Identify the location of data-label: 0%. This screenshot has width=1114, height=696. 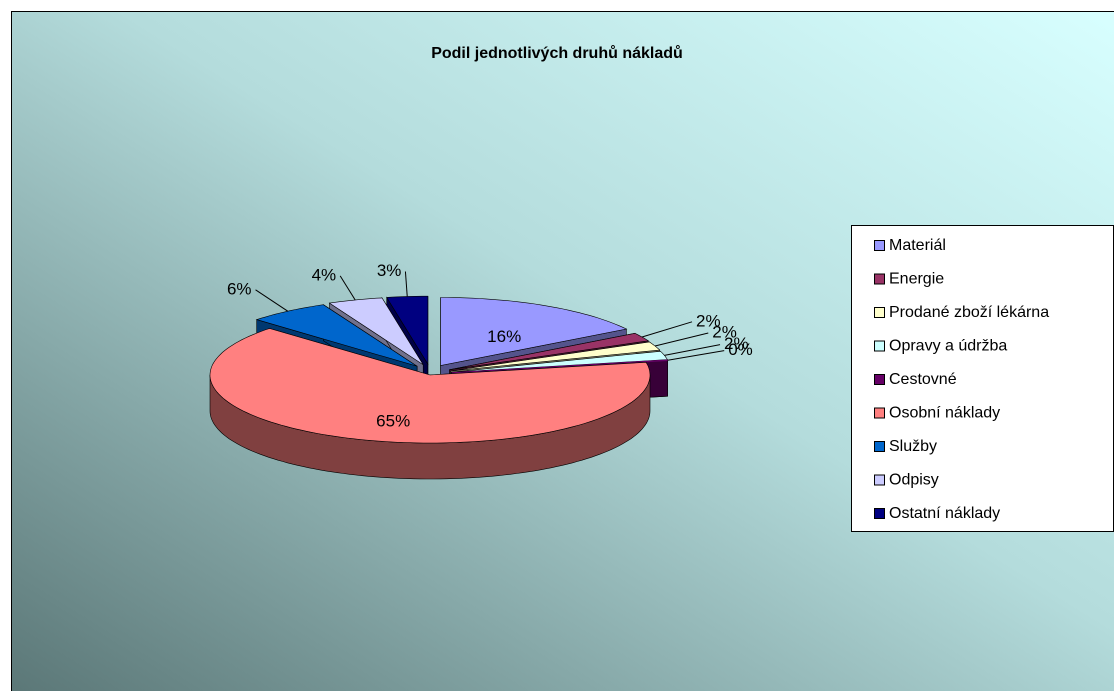
(740, 349).